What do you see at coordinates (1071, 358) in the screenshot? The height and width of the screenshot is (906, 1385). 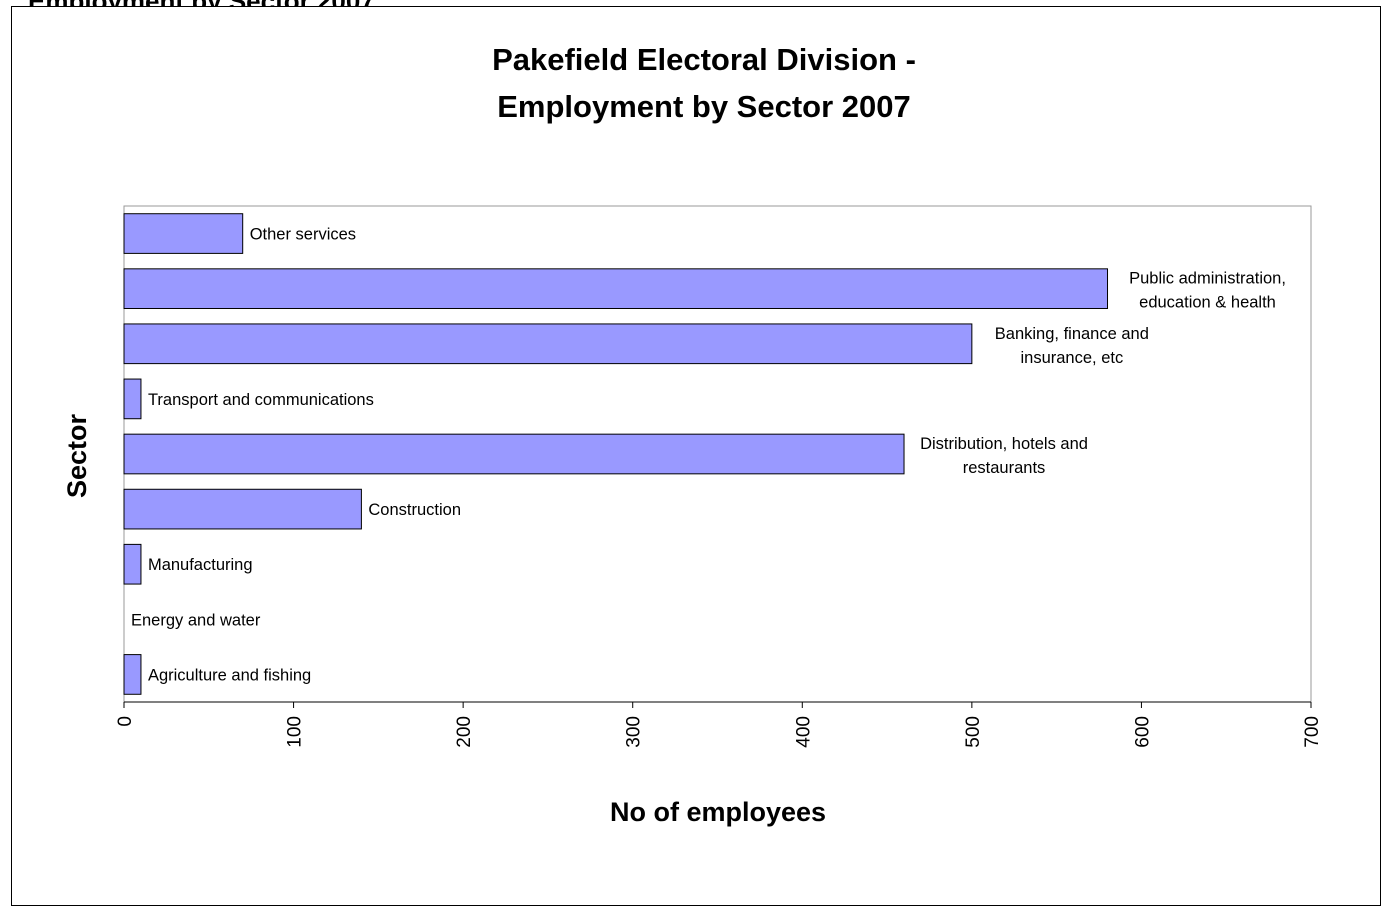 I see `bar-label: insurance, etc` at bounding box center [1071, 358].